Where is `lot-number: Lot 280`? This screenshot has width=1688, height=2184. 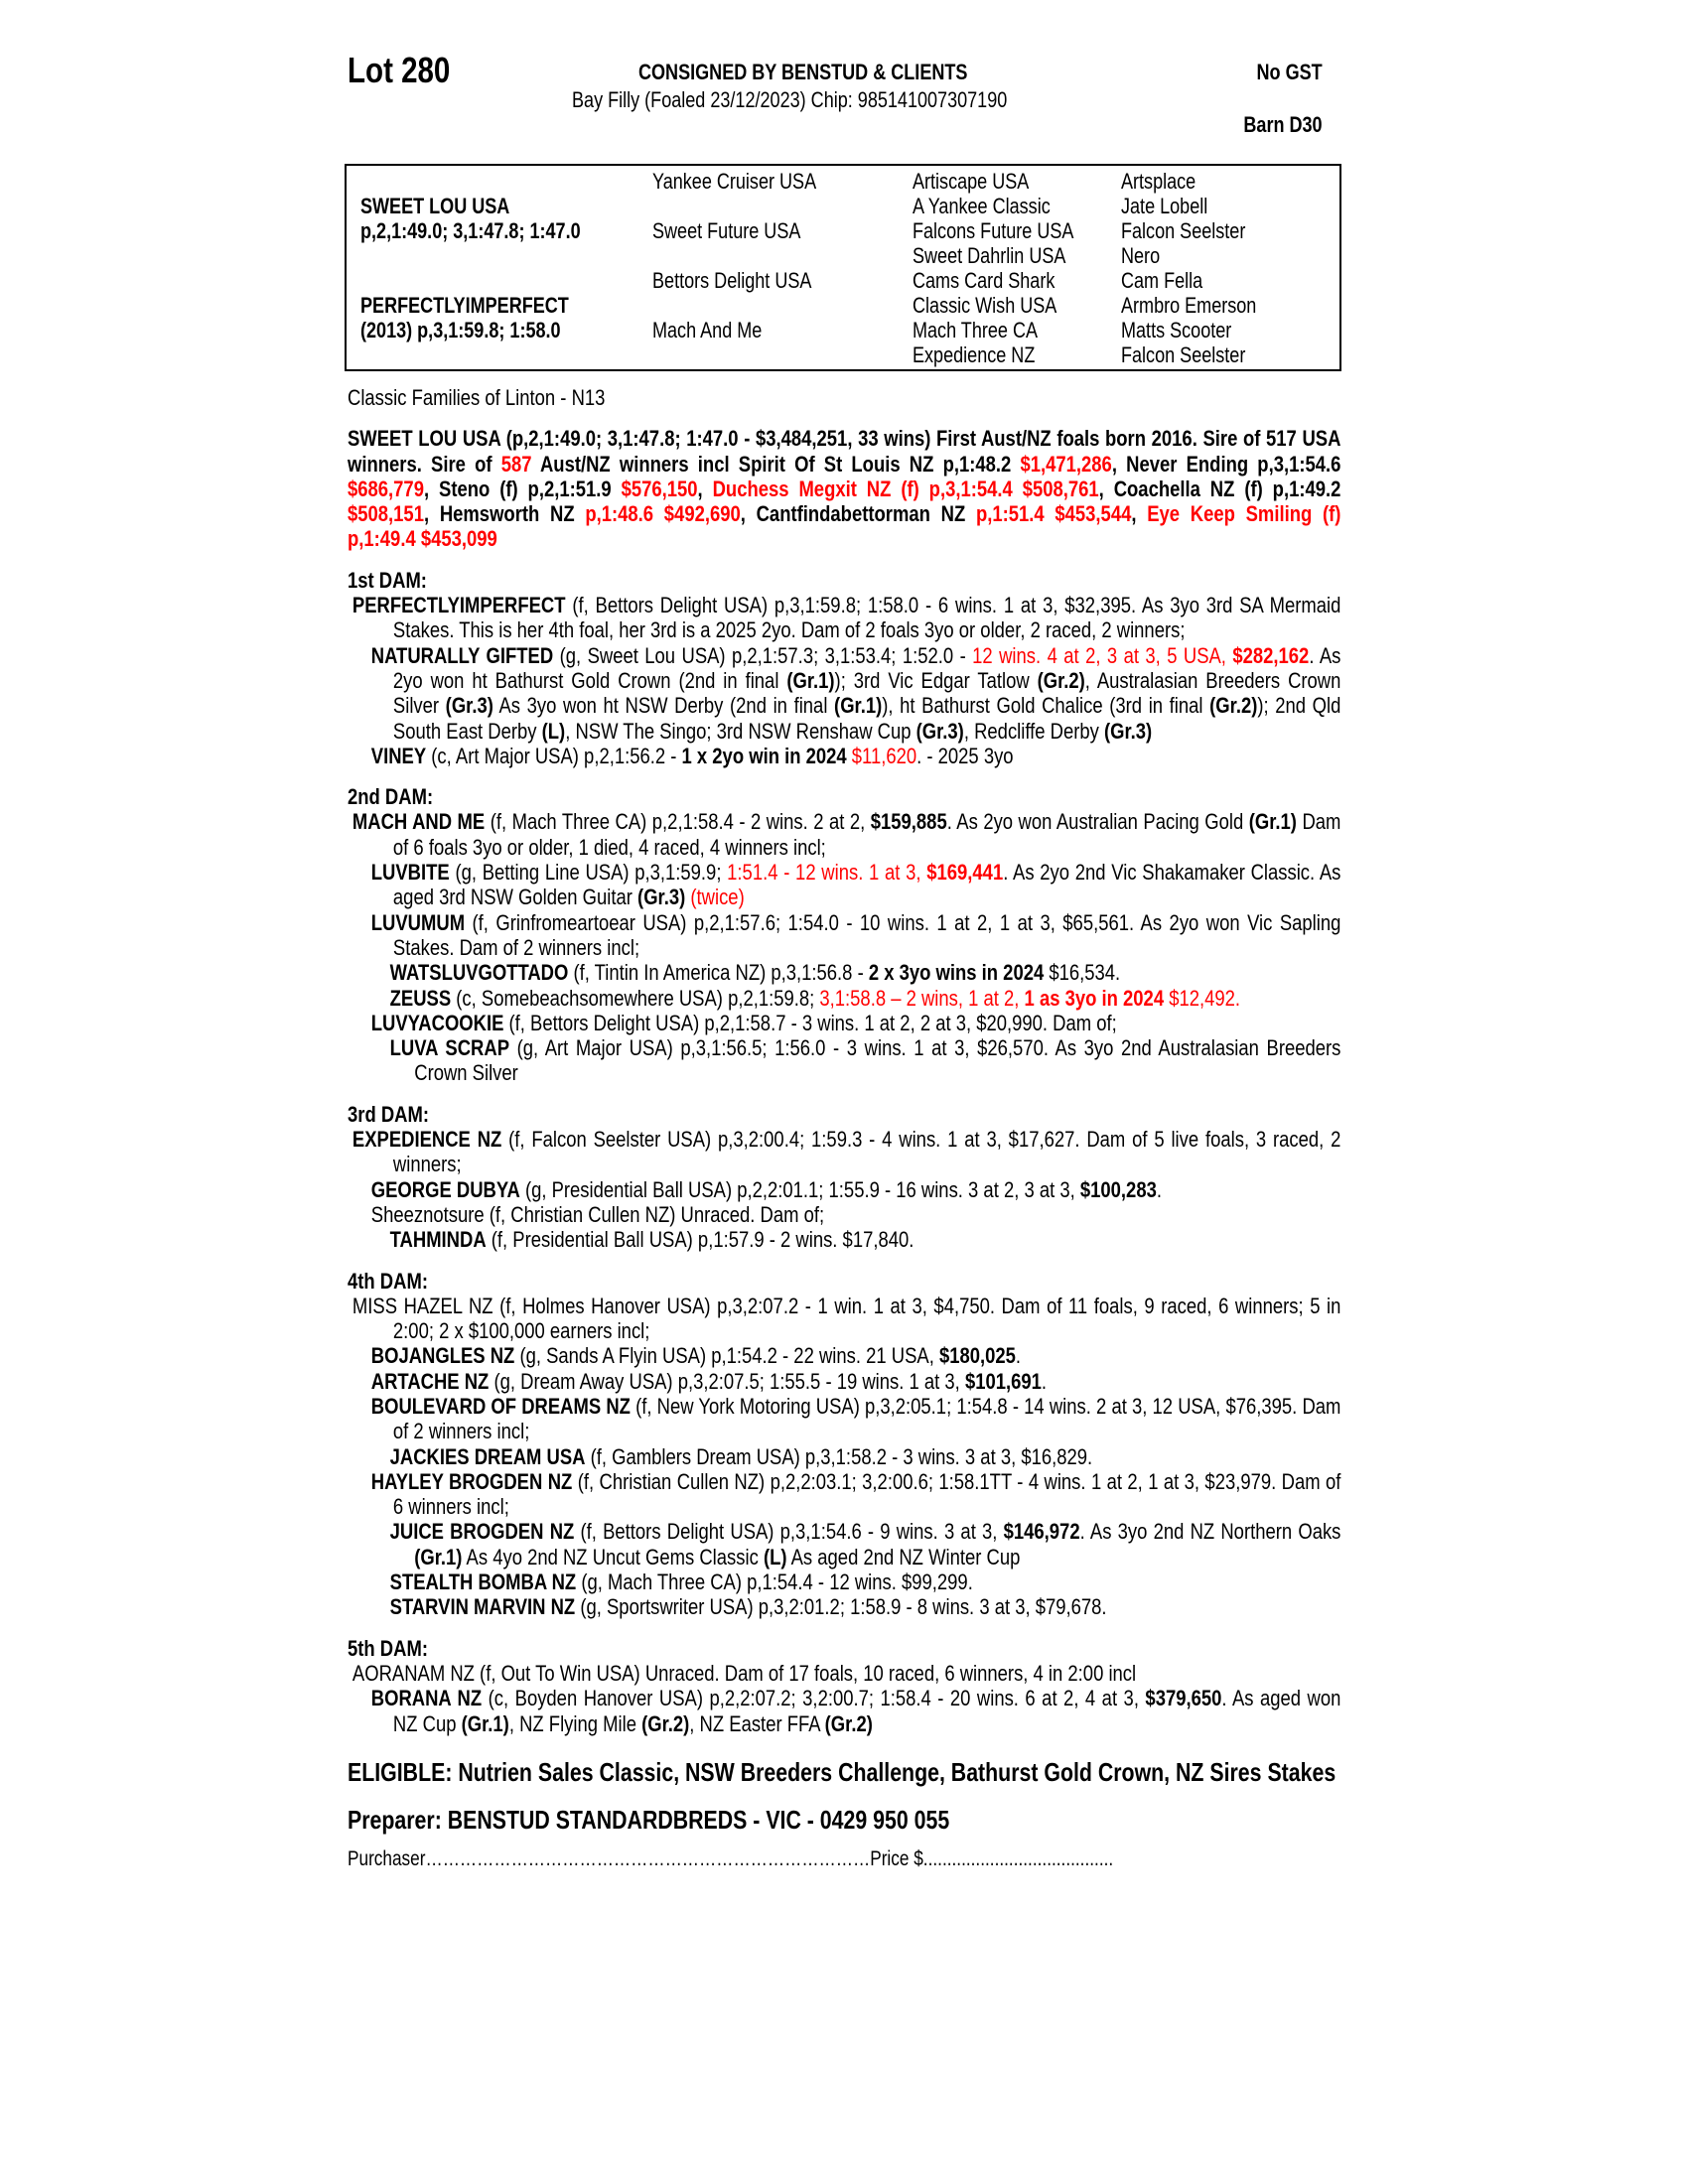
lot-number: Lot 280 is located at coordinates (399, 70).